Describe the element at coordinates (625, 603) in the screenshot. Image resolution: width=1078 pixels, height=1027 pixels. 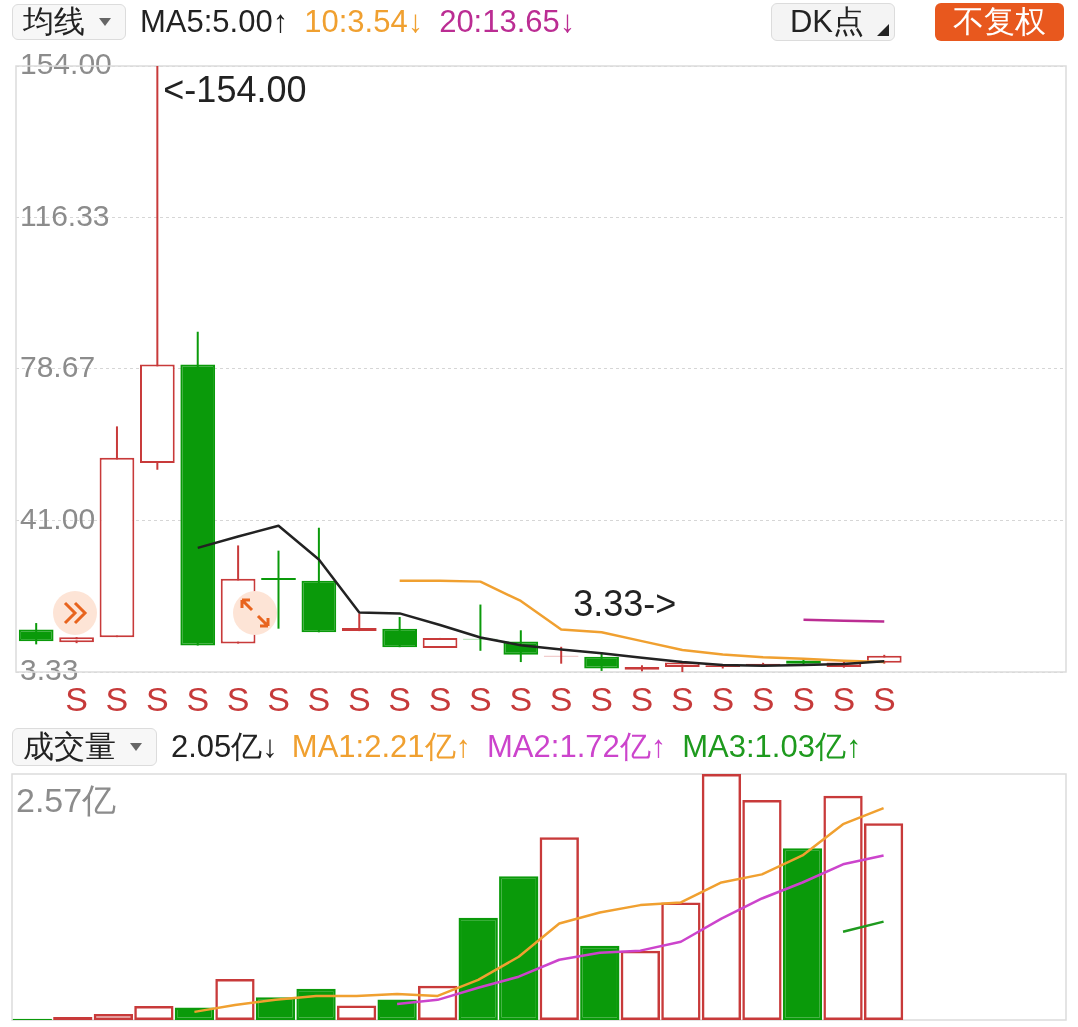
I see `annotation: 3.33->` at that location.